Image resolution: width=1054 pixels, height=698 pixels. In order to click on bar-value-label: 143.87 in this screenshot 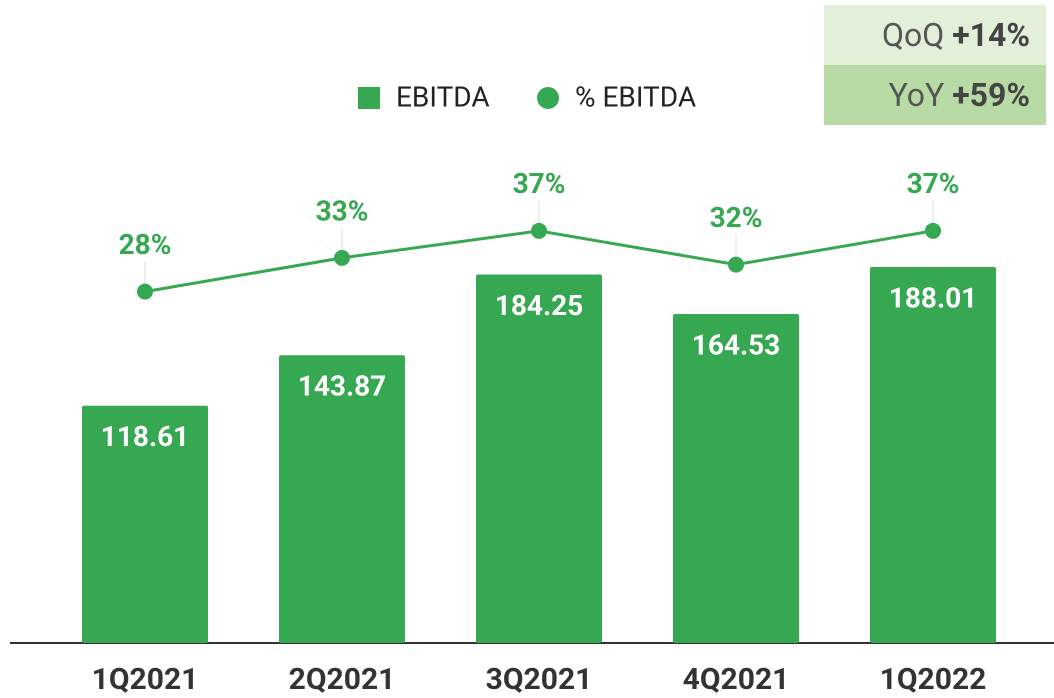, I will do `click(342, 386)`.